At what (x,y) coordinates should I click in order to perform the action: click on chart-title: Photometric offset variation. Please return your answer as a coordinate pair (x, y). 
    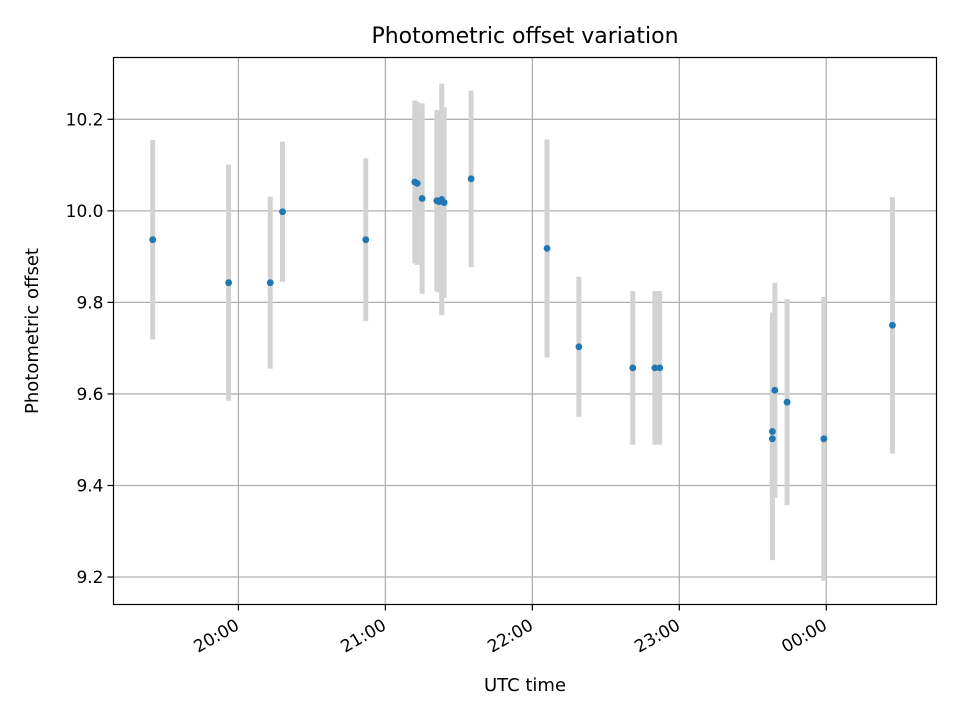
    Looking at the image, I should click on (524, 36).